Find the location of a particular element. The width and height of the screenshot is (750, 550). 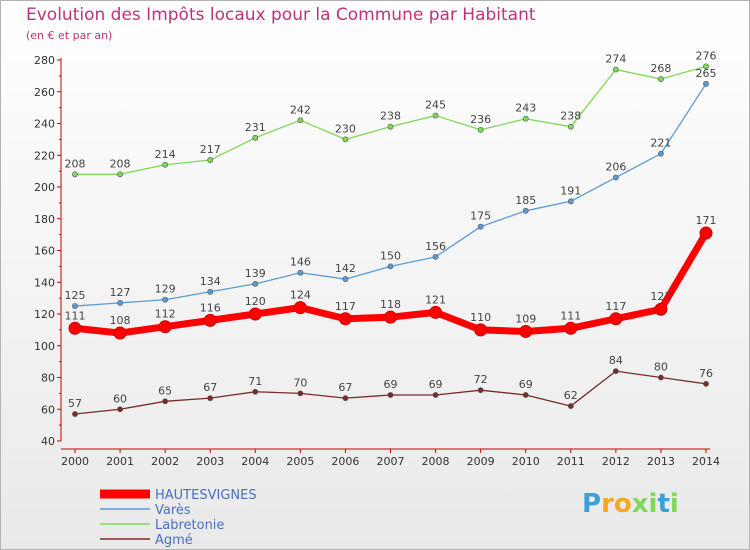

x-tick-label: 2011 is located at coordinates (571, 461).